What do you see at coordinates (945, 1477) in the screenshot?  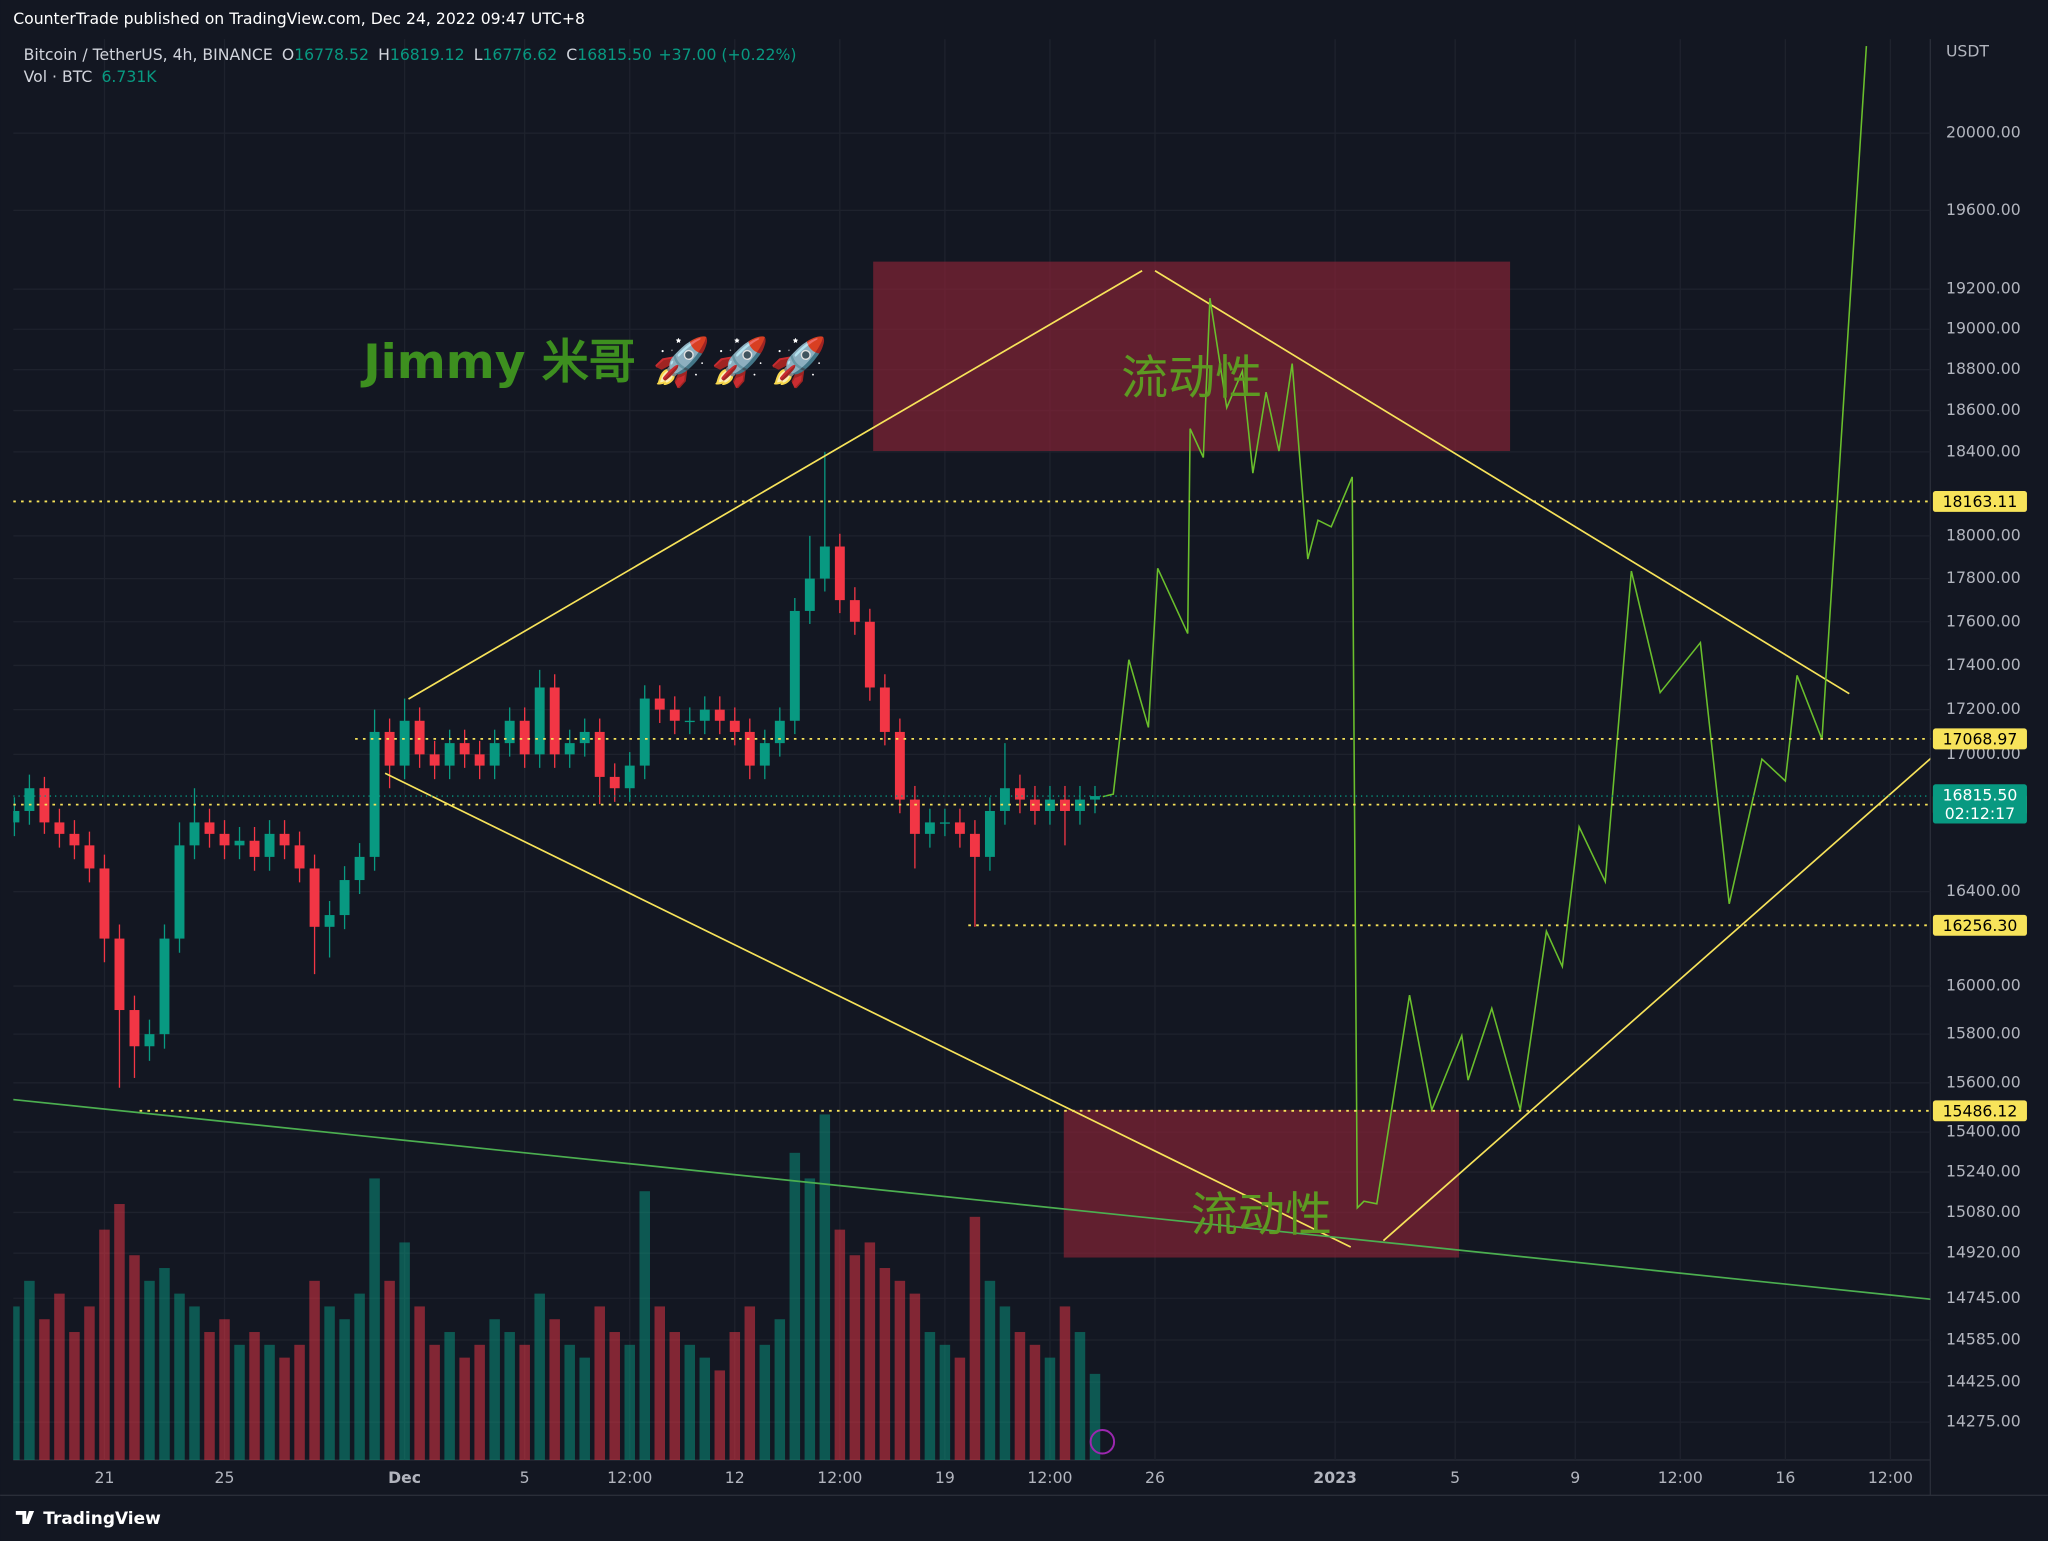 I see `x-tick-label: 19` at bounding box center [945, 1477].